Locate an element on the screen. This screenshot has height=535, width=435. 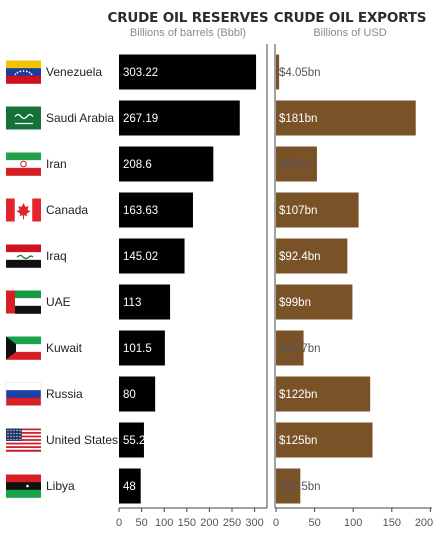
exports-value-label: $4.05bn is located at coordinates (300, 73).